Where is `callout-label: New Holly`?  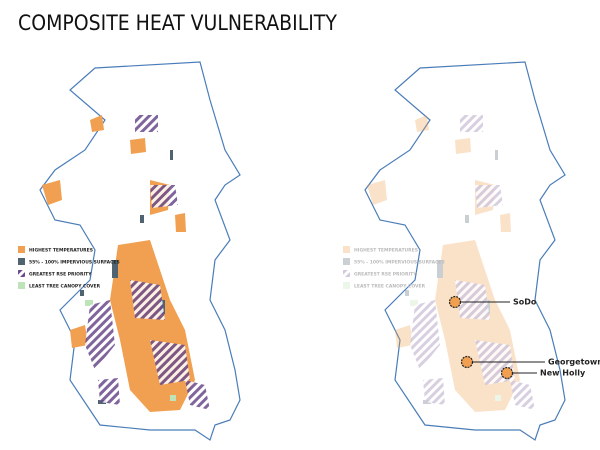
callout-label: New Holly is located at coordinates (563, 373).